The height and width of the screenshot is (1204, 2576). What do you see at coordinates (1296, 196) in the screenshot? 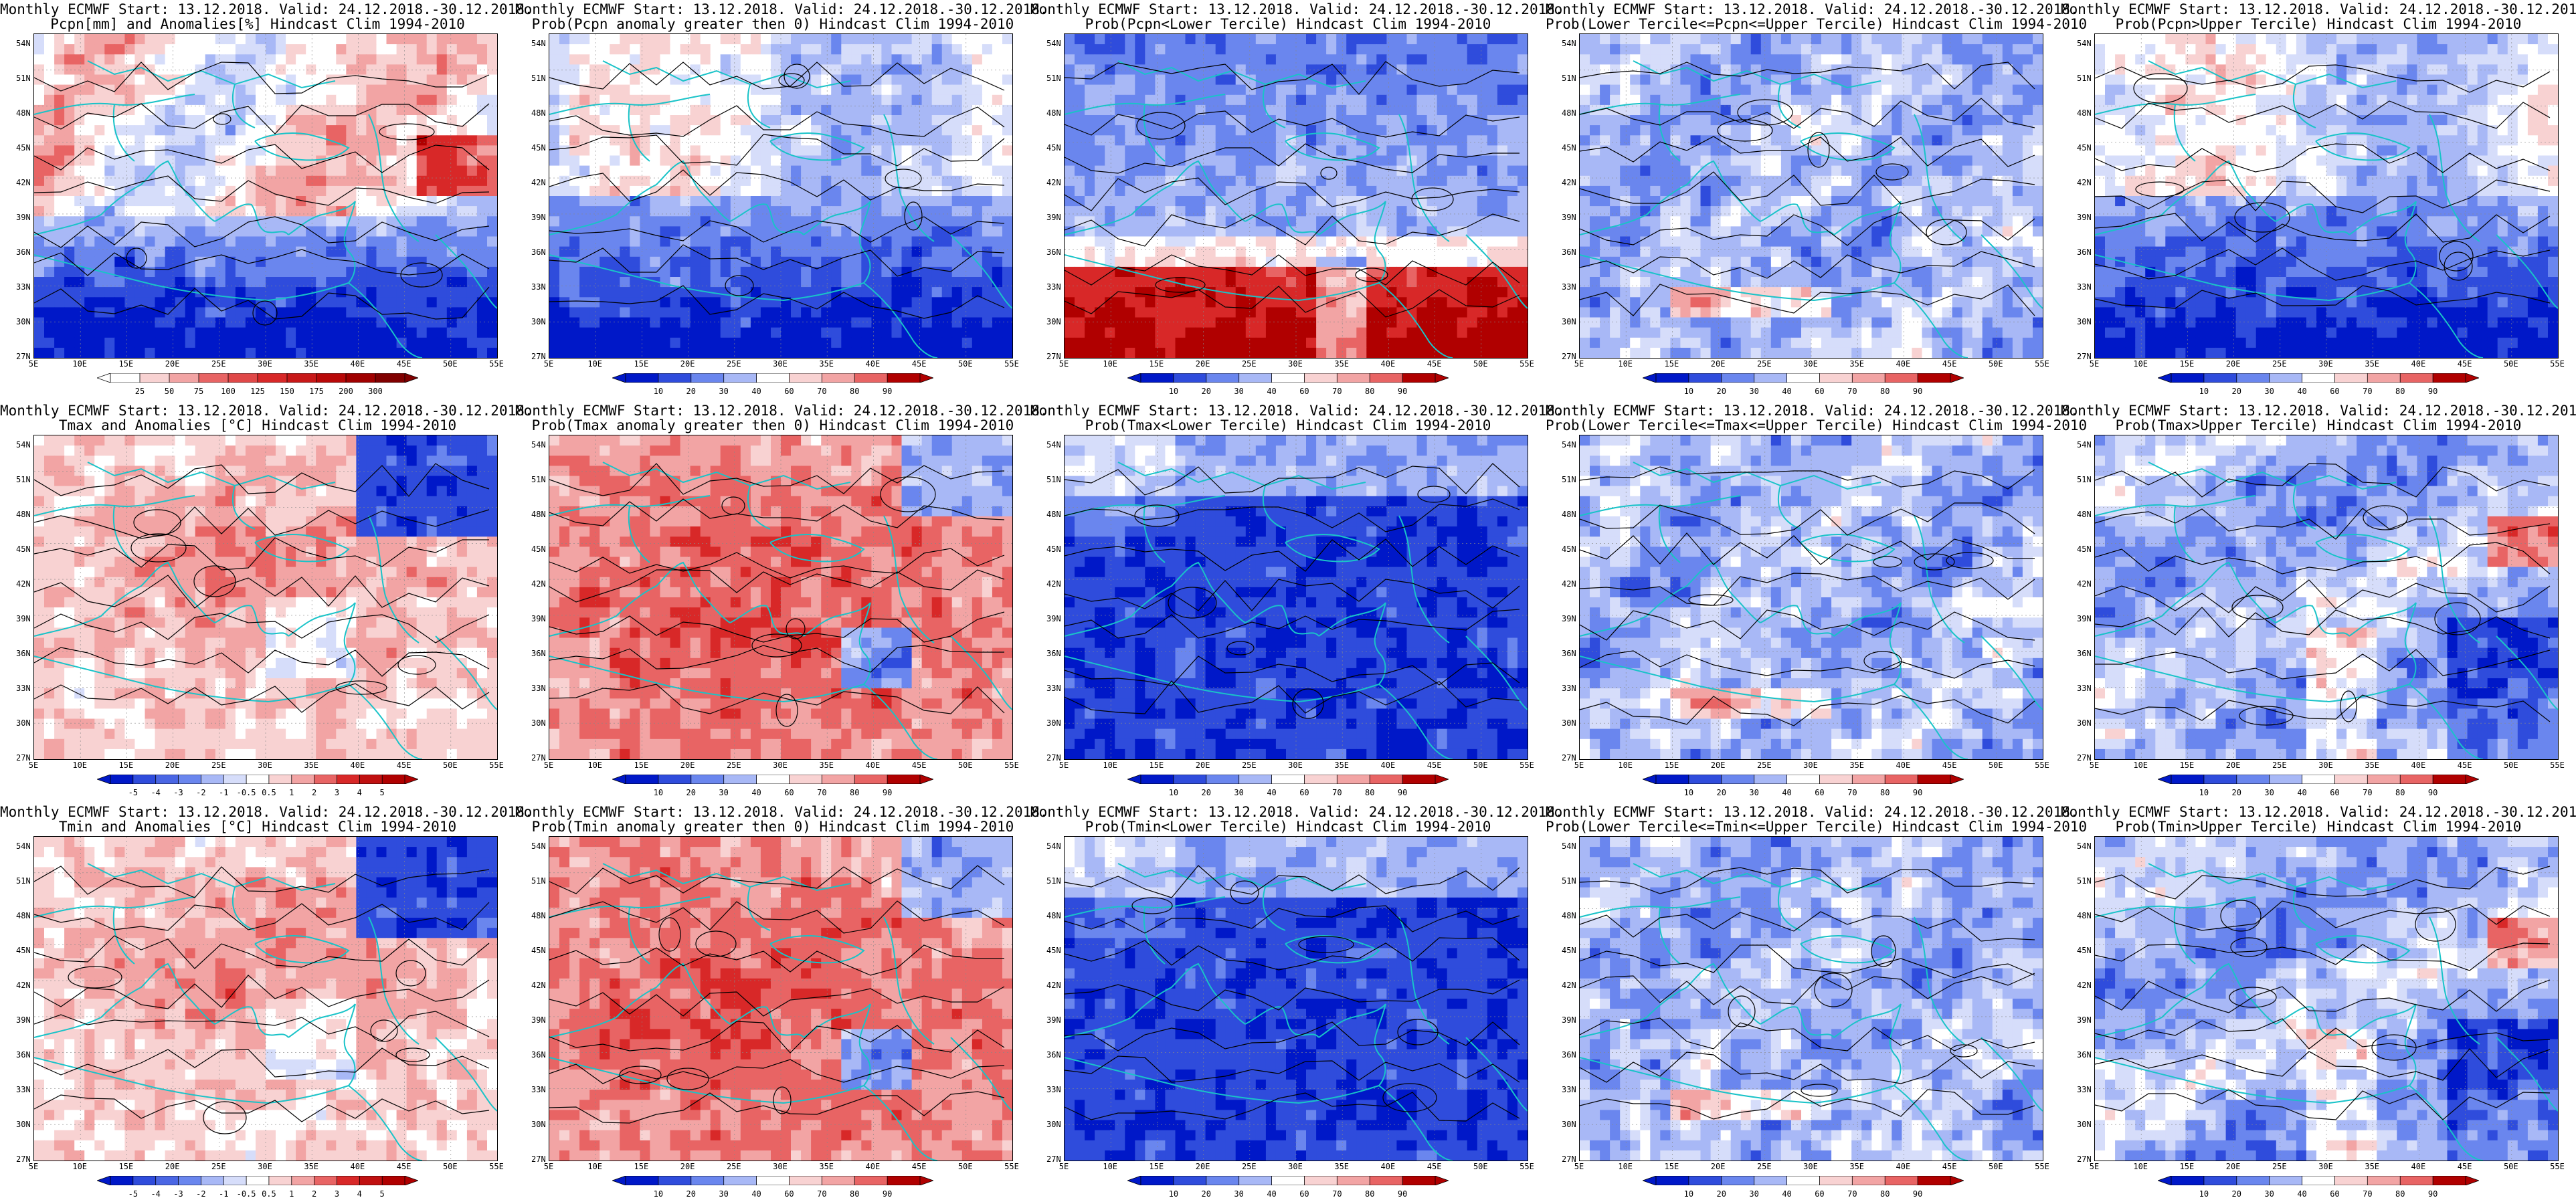
I see `shaded-field` at bounding box center [1296, 196].